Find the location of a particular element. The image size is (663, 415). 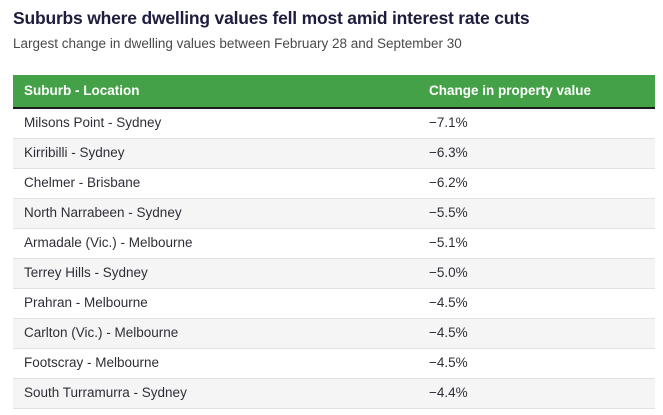

table-row: Terrey Hills - Sydney −5.0% is located at coordinates (334, 274).